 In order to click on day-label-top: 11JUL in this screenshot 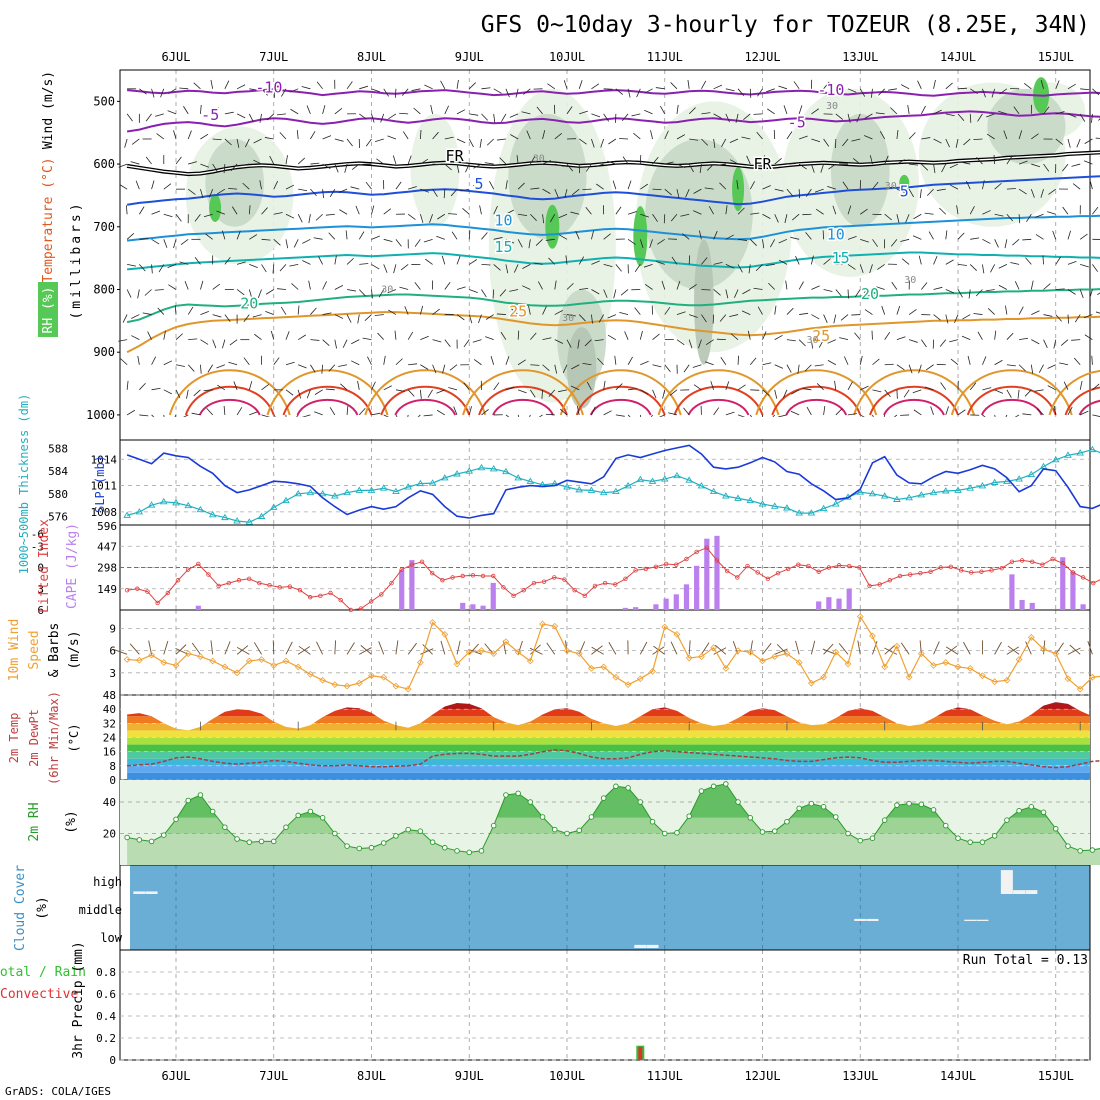, I will do `click(665, 57)`.